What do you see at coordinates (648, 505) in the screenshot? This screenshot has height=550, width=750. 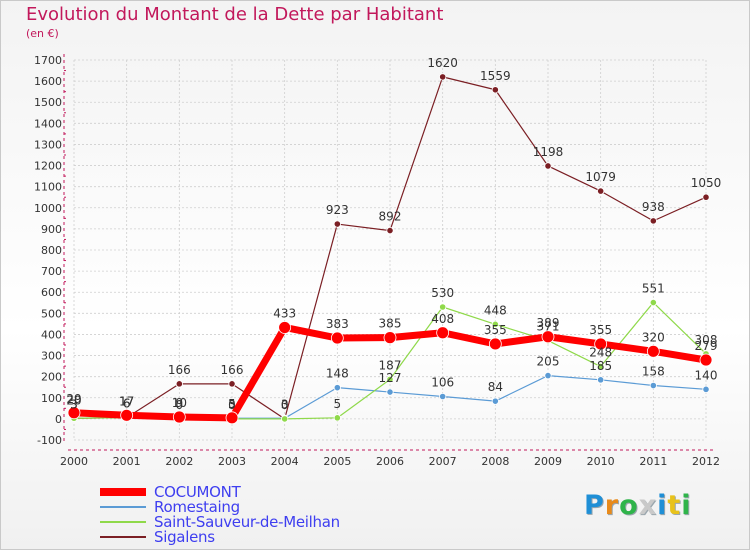 I see `logo-letter: x` at bounding box center [648, 505].